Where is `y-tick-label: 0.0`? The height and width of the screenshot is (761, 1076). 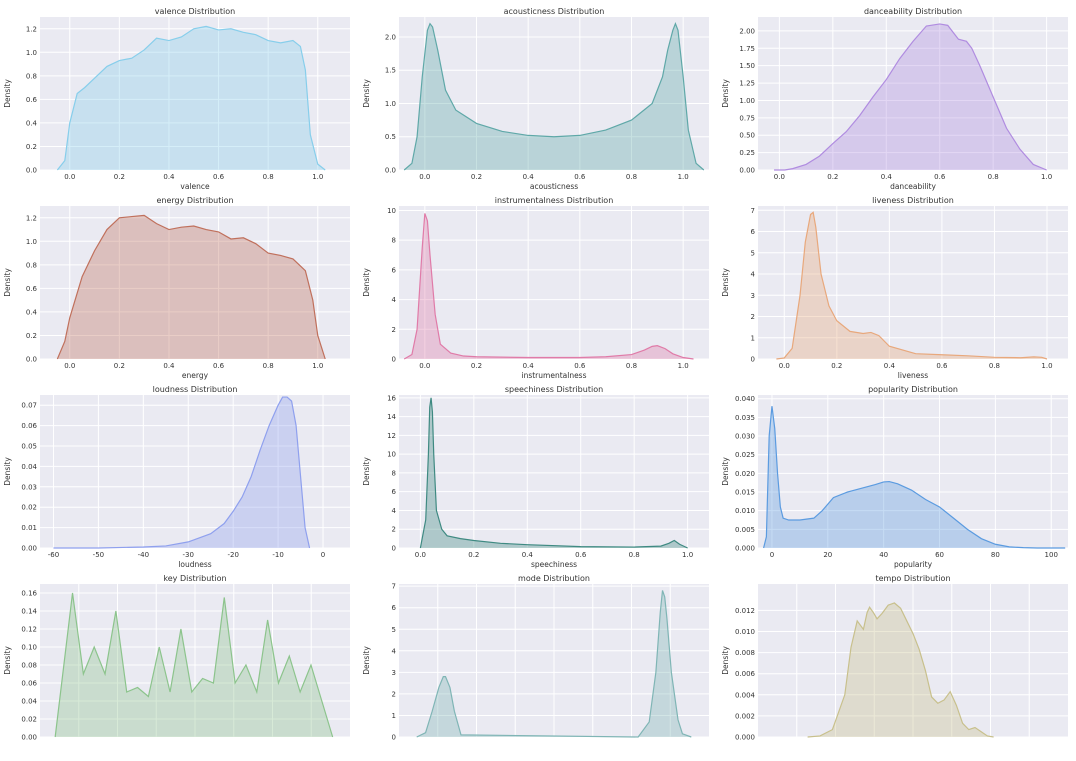 y-tick-label: 0.0 is located at coordinates (390, 171).